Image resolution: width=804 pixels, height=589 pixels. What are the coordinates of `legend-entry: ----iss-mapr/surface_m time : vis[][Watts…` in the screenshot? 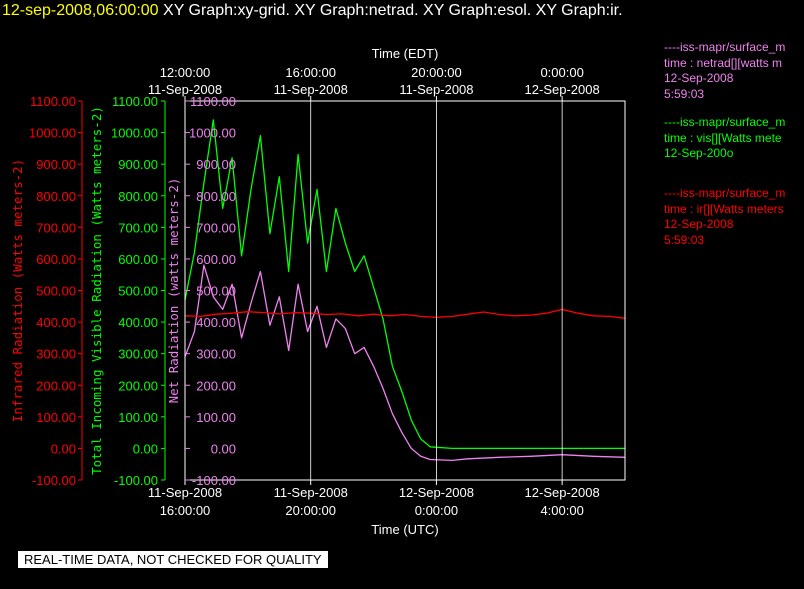 It's located at (734, 138).